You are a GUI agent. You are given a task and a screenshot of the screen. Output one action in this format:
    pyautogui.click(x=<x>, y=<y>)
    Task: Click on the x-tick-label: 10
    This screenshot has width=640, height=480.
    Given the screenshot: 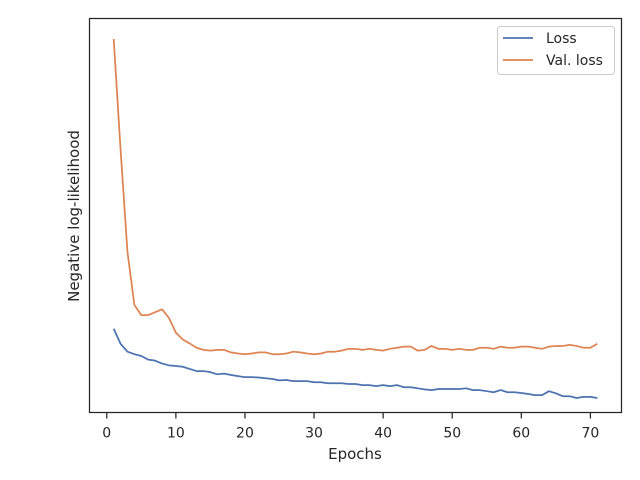 What is the action you would take?
    pyautogui.click(x=176, y=434)
    